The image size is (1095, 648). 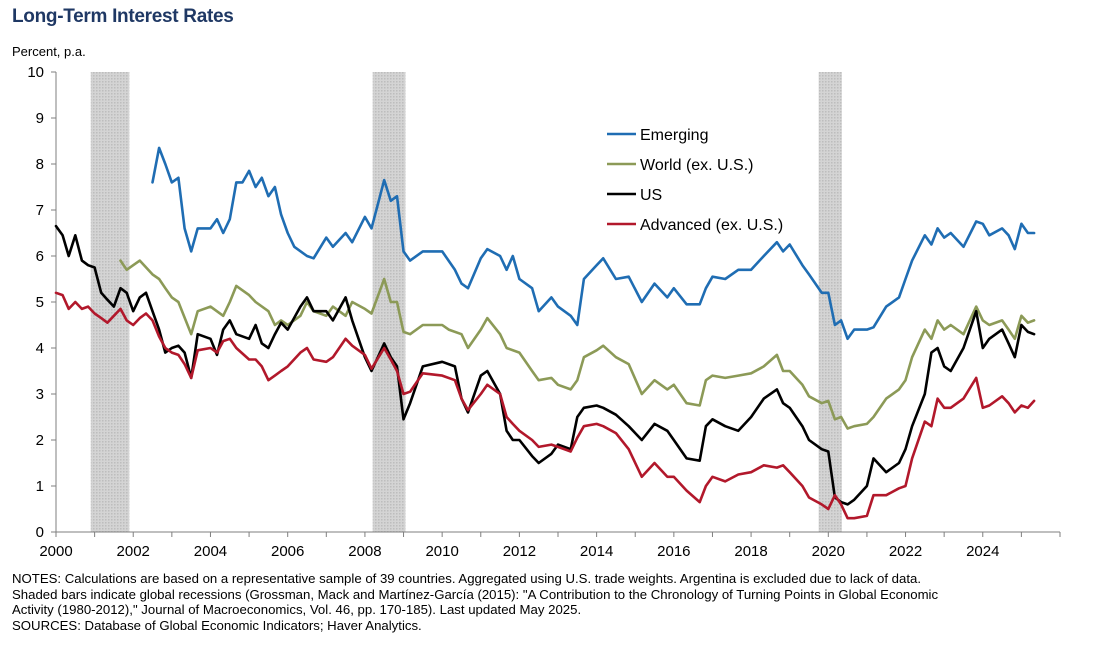 I want to click on y-axis-unit-label: Percent, p.a., so click(x=49, y=51).